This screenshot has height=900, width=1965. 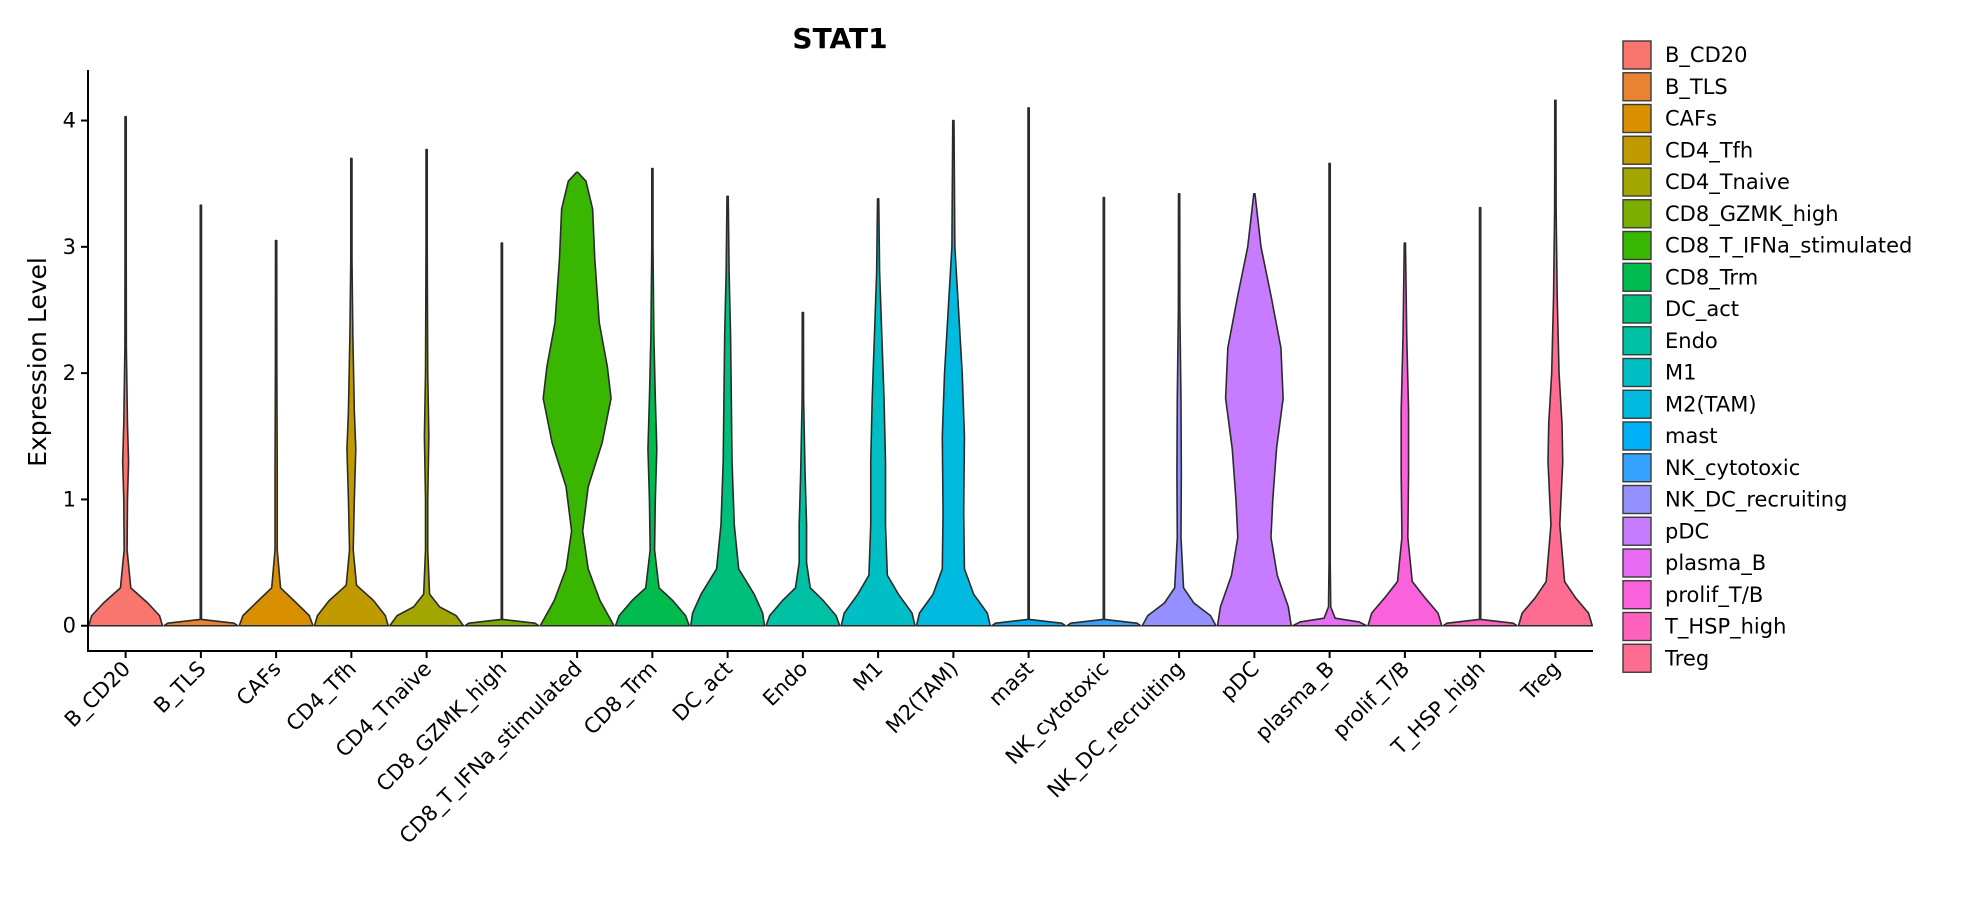 What do you see at coordinates (1691, 436) in the screenshot?
I see `legend-label-mast: mast` at bounding box center [1691, 436].